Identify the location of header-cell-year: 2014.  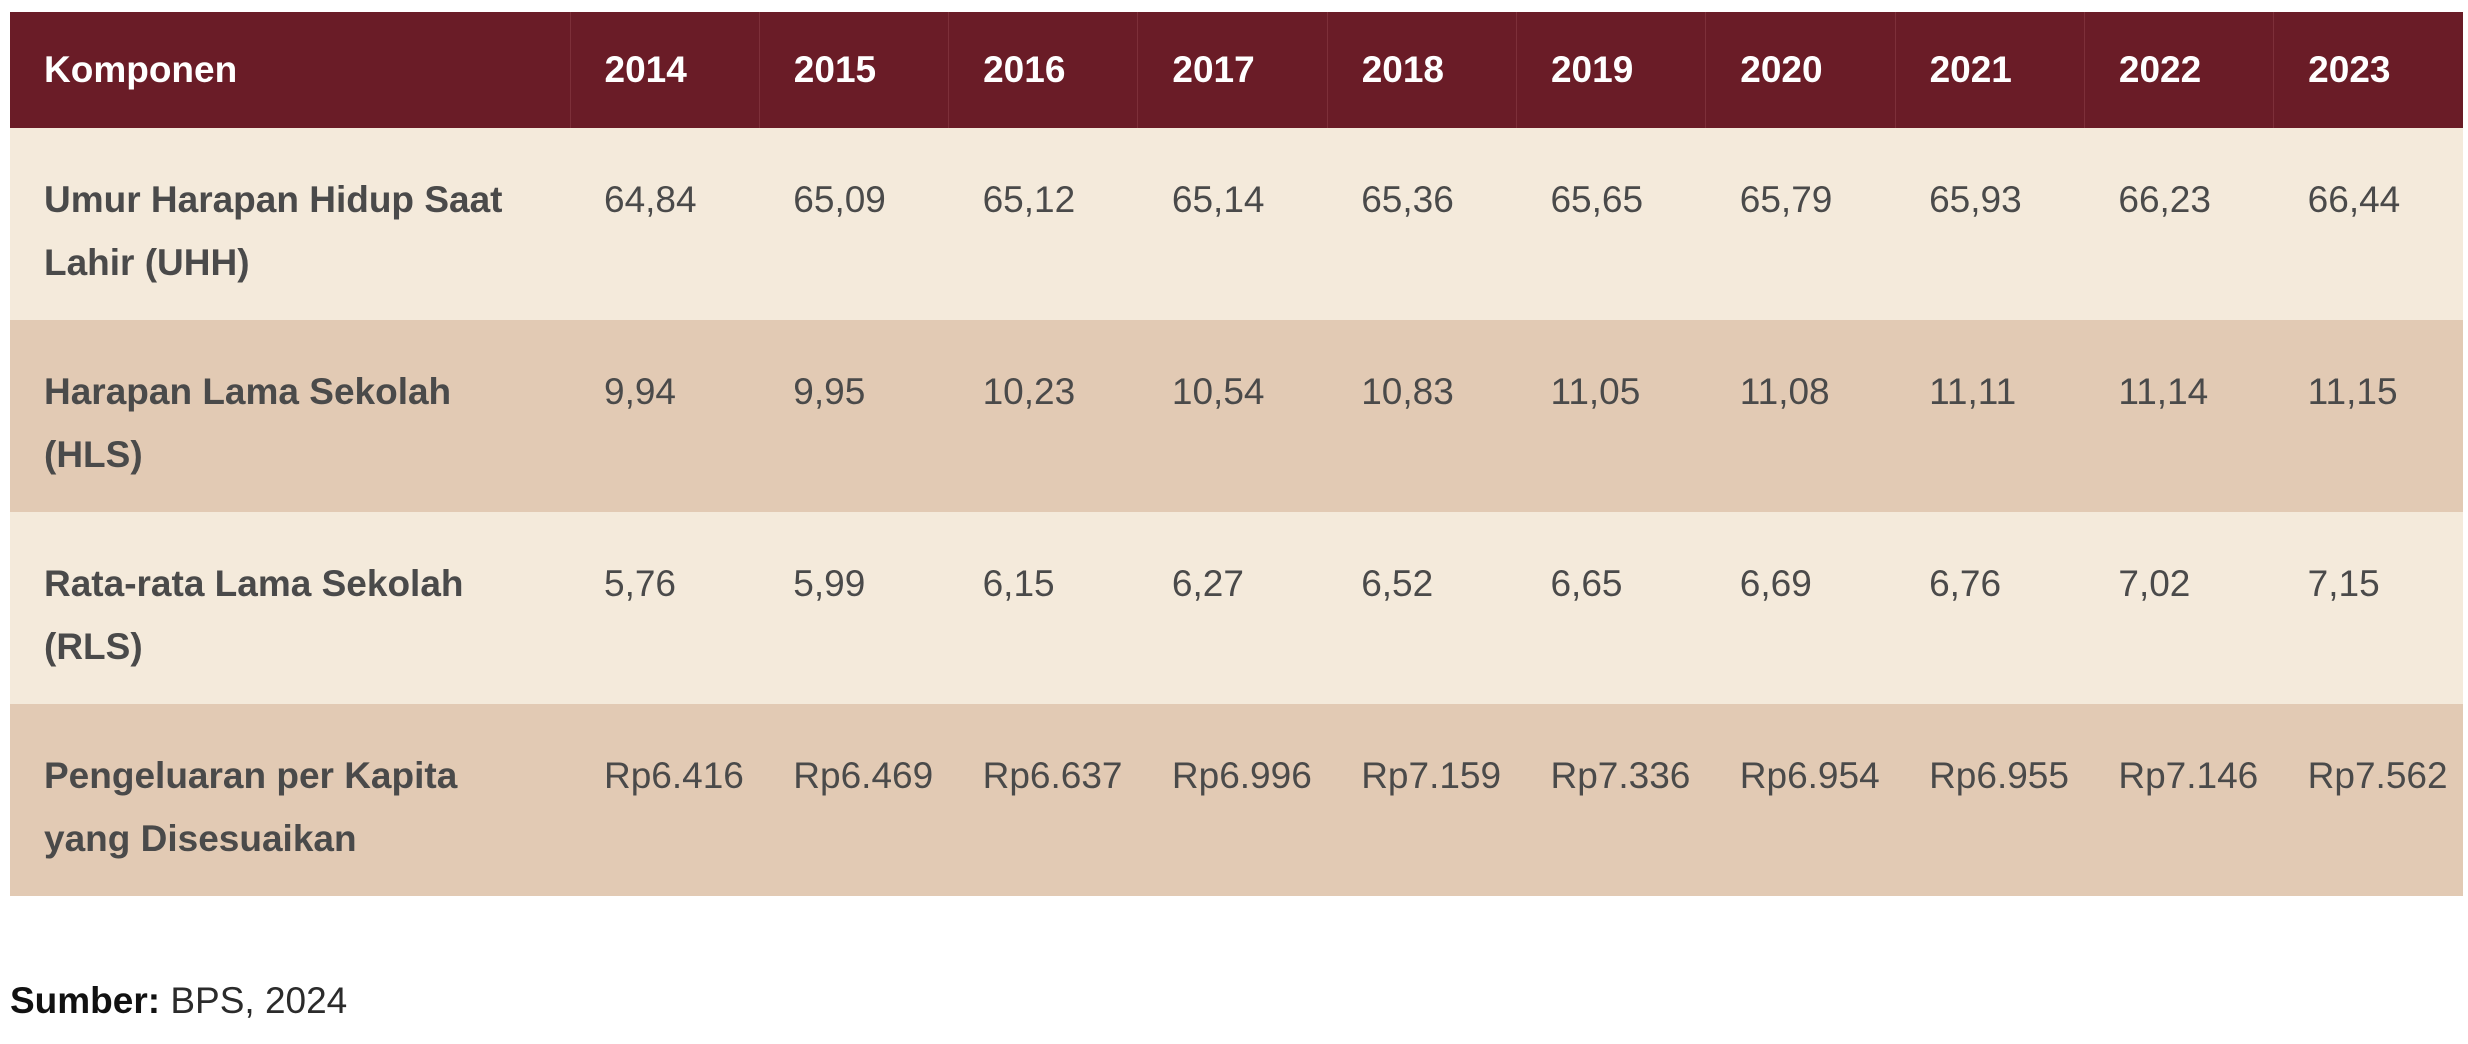
(664, 70).